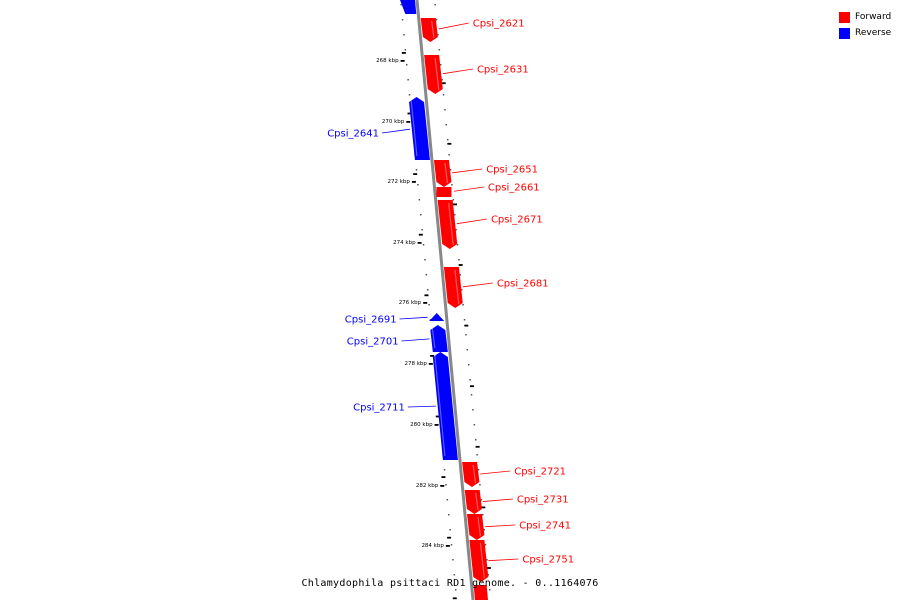 This screenshot has width=900, height=600. I want to click on gene-label: Cpsi_2671, so click(517, 220).